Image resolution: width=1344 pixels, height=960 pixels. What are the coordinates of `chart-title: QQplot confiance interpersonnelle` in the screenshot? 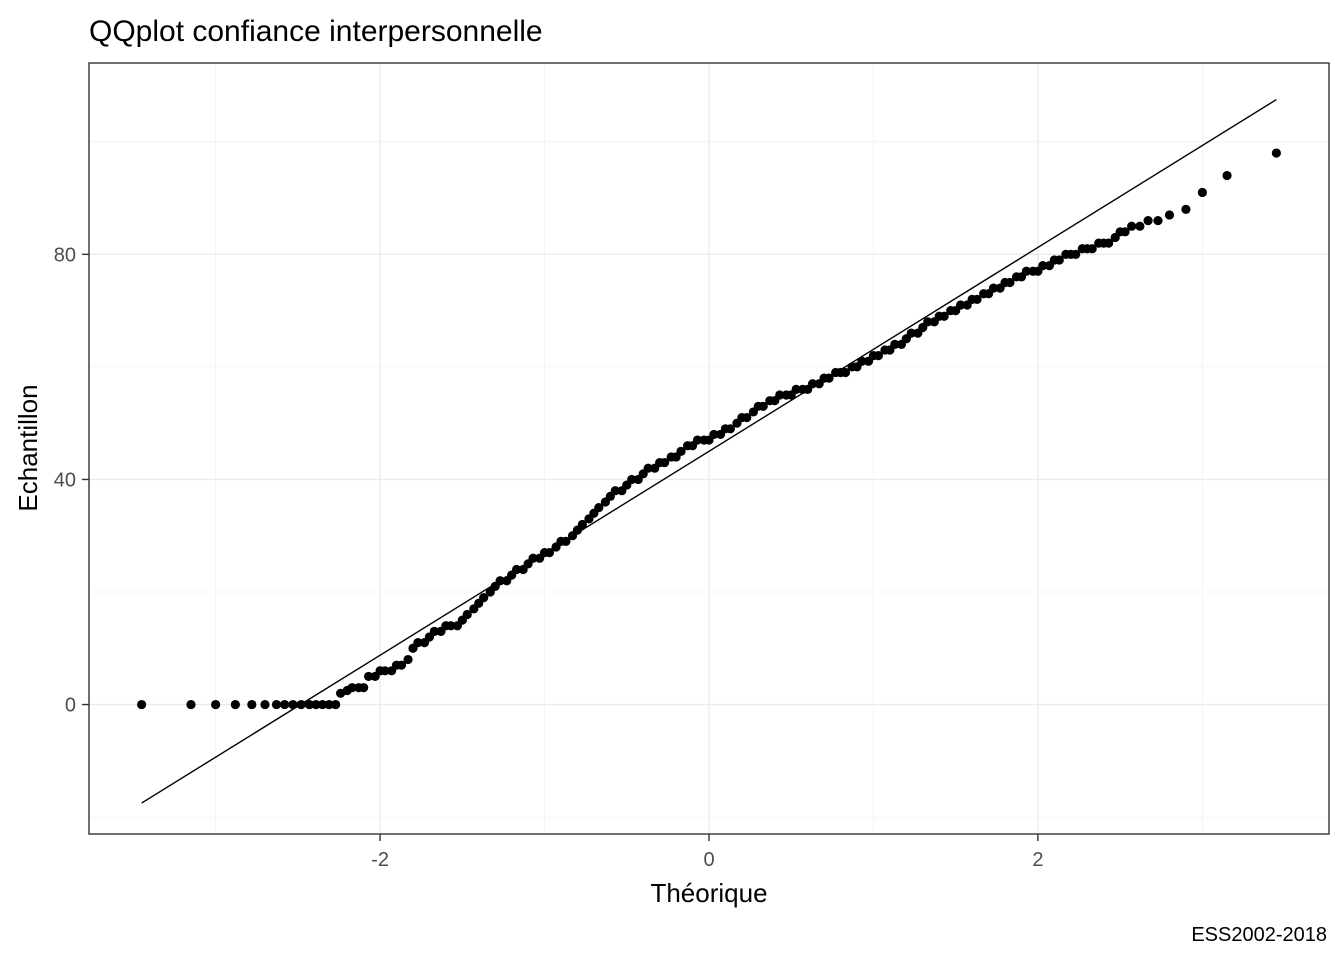 It's located at (316, 31).